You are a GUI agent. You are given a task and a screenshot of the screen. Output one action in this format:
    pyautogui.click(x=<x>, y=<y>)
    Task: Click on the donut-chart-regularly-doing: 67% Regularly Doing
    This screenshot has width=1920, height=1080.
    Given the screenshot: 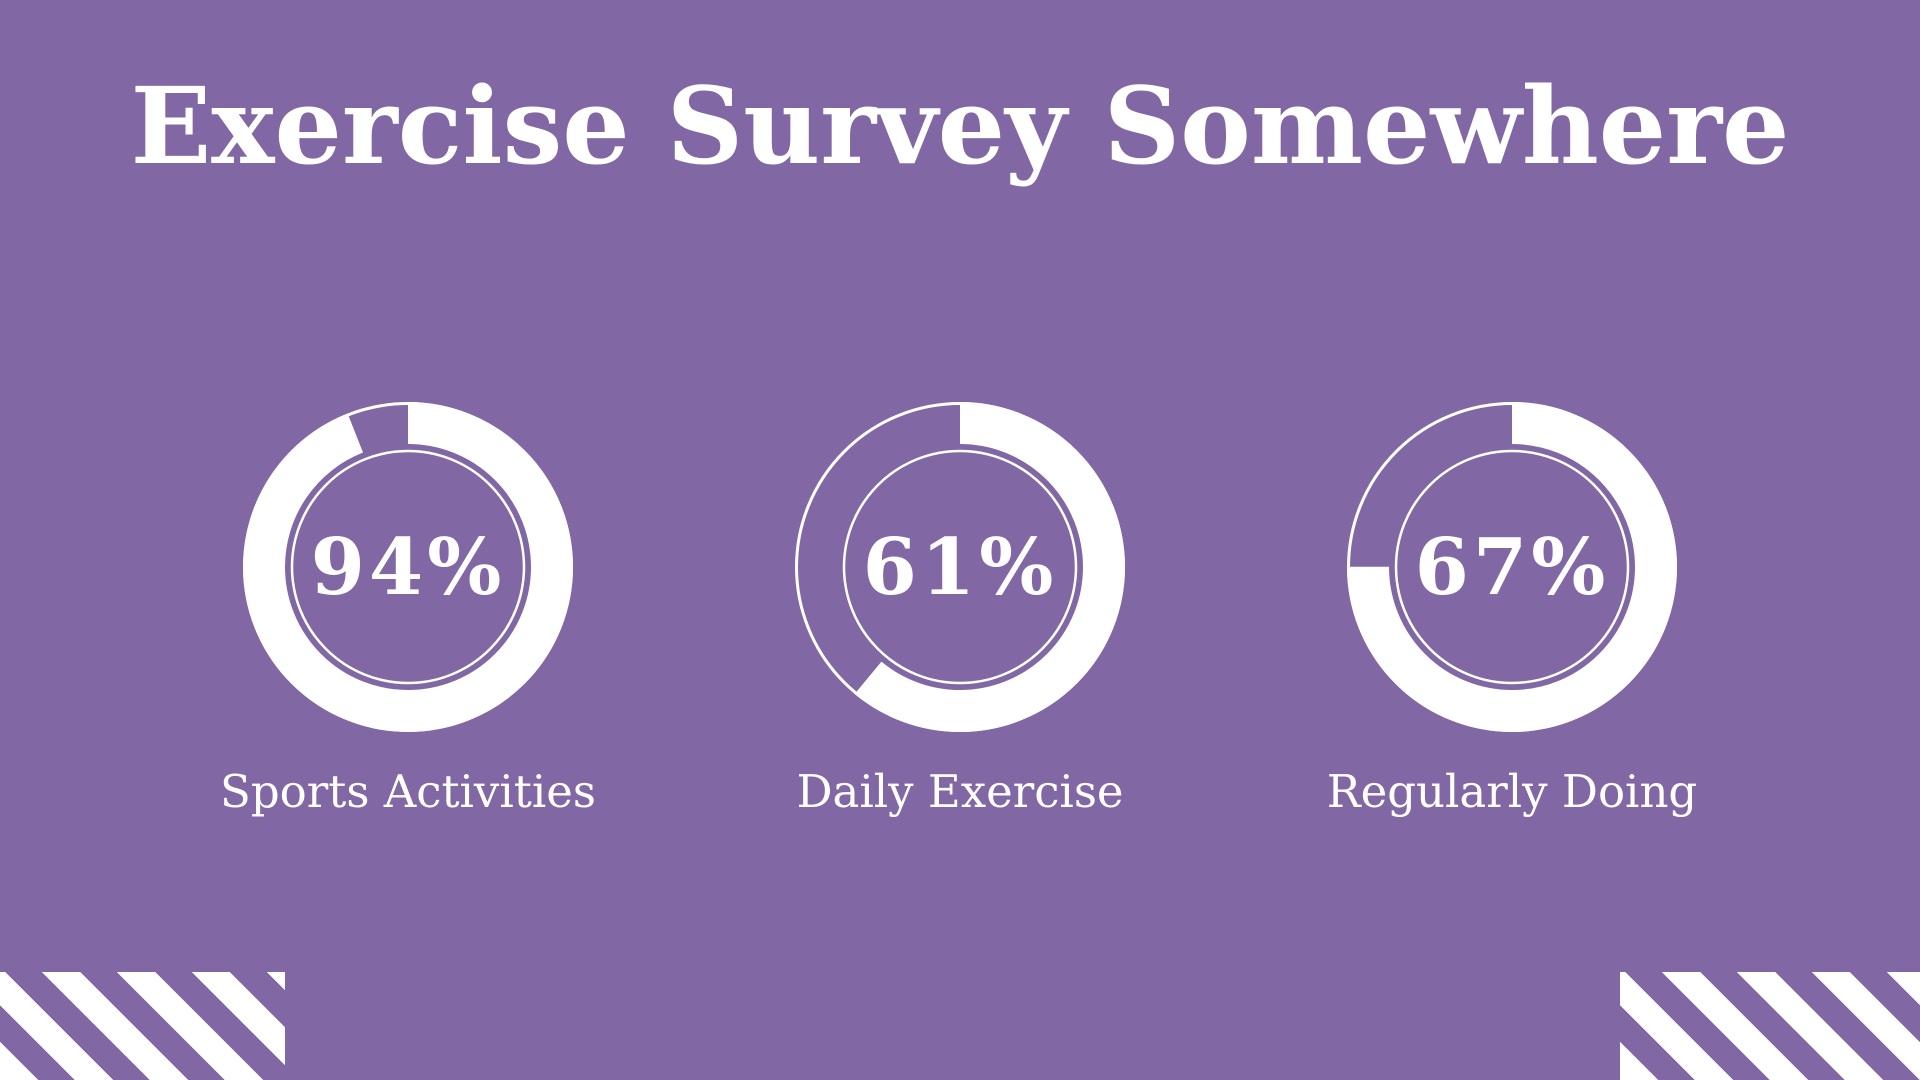 What is the action you would take?
    pyautogui.click(x=1512, y=607)
    